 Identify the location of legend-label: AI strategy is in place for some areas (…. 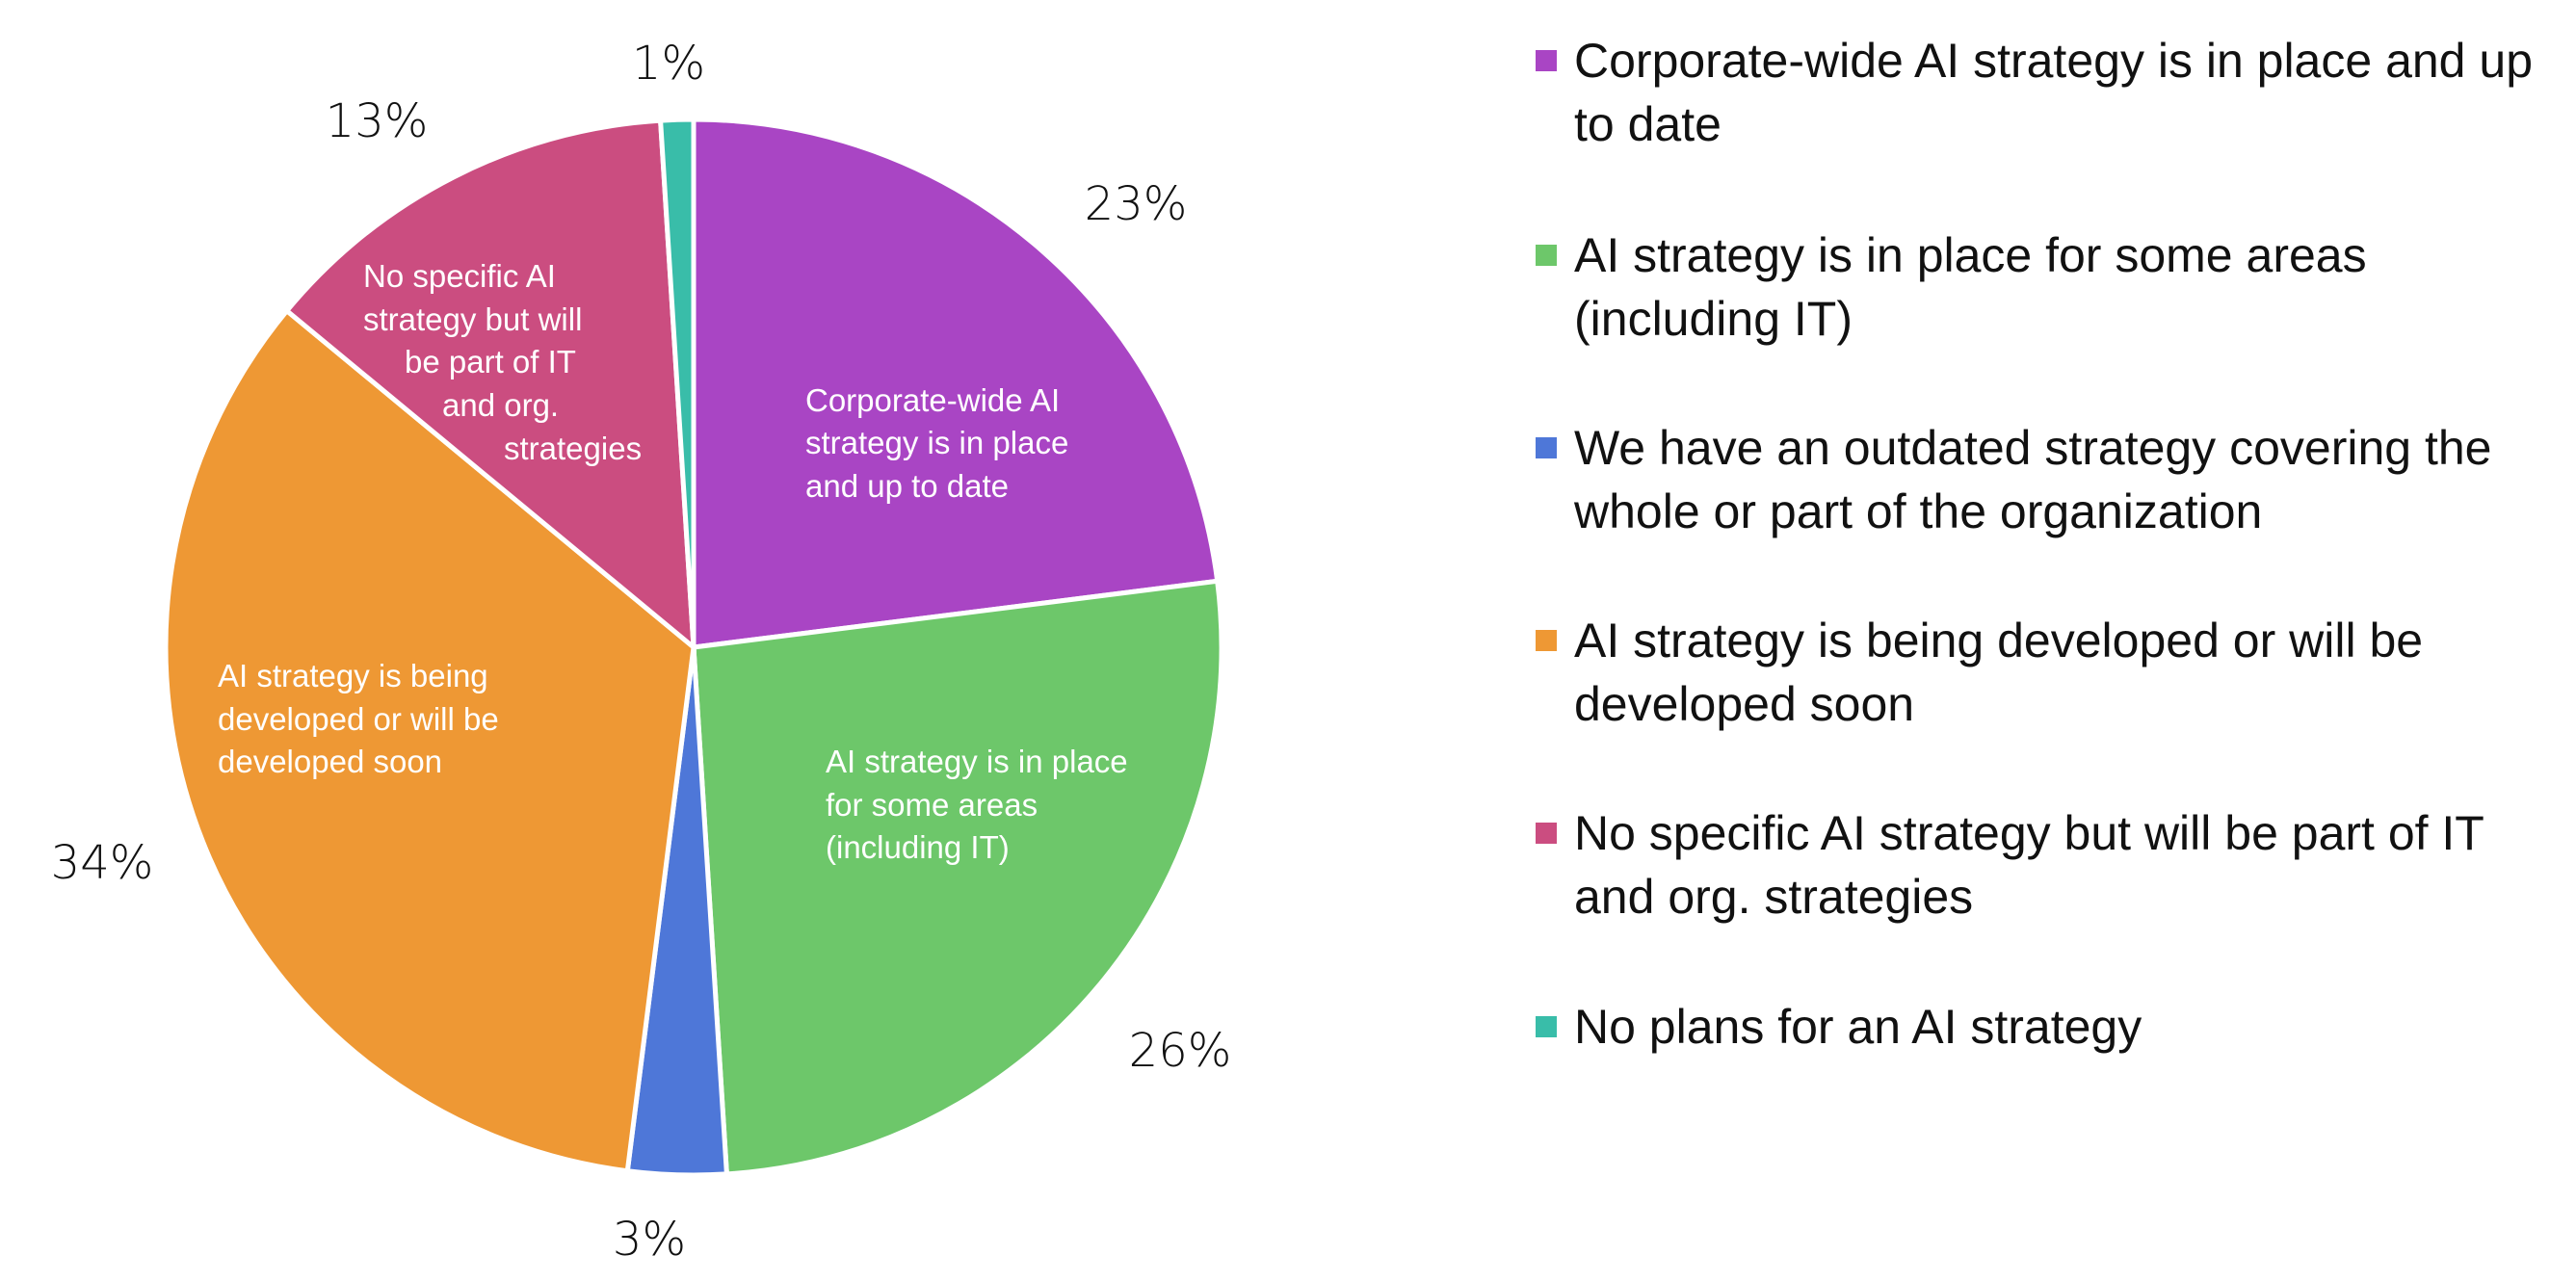
(1970, 287).